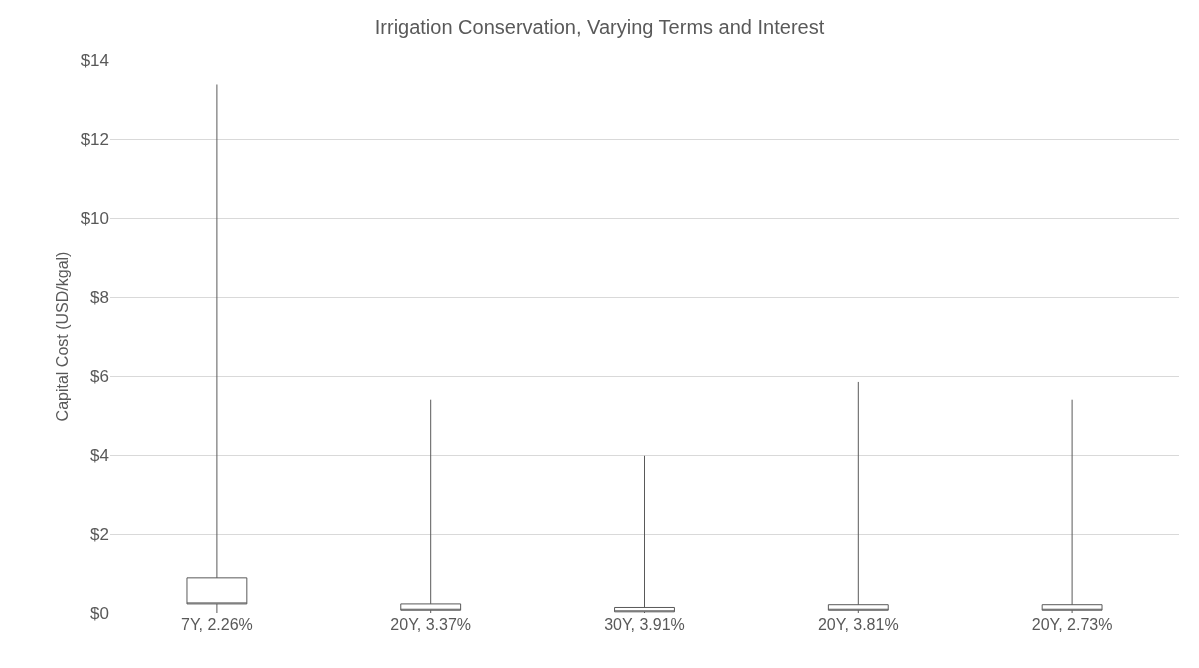 Image resolution: width=1199 pixels, height=668 pixels. What do you see at coordinates (99, 613) in the screenshot?
I see `y-tick-label: $0` at bounding box center [99, 613].